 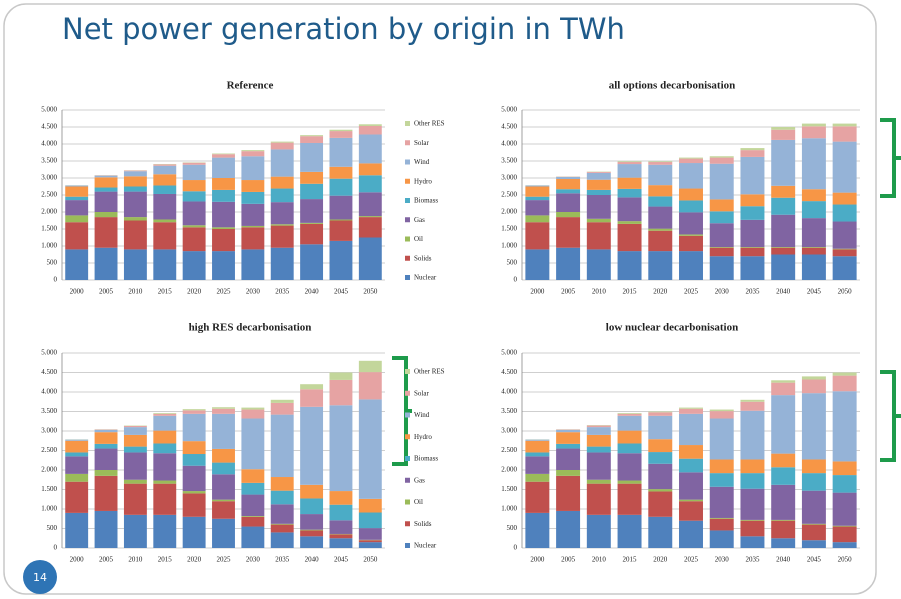 What do you see at coordinates (516, 548) in the screenshot?
I see `y-tick-label: 0` at bounding box center [516, 548].